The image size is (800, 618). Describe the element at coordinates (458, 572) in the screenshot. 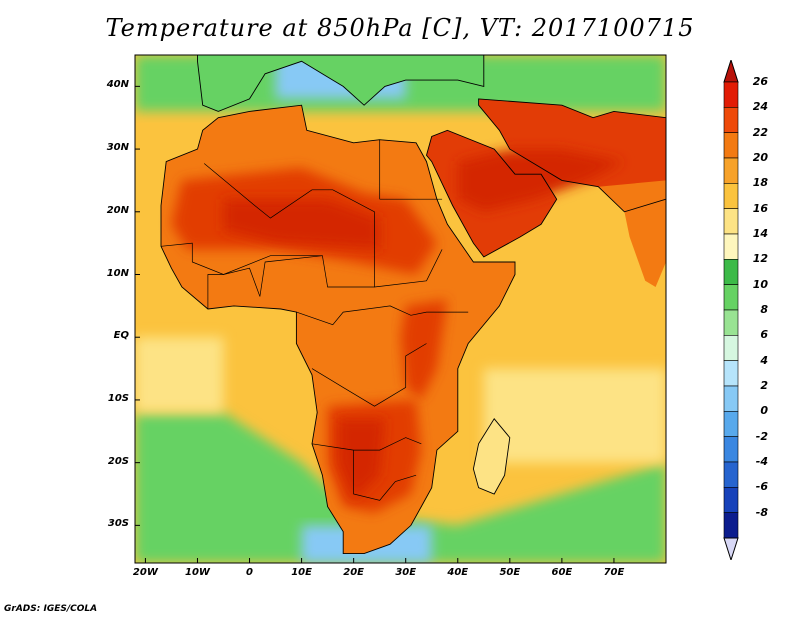

I see `lon-tick-label: 40E` at that location.